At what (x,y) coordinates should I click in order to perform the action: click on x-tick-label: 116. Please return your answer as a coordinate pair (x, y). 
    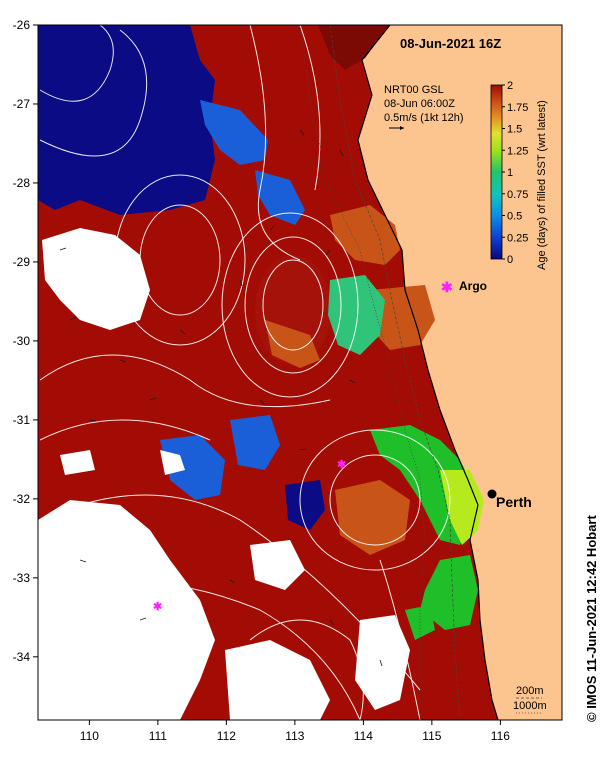
    Looking at the image, I should click on (500, 736).